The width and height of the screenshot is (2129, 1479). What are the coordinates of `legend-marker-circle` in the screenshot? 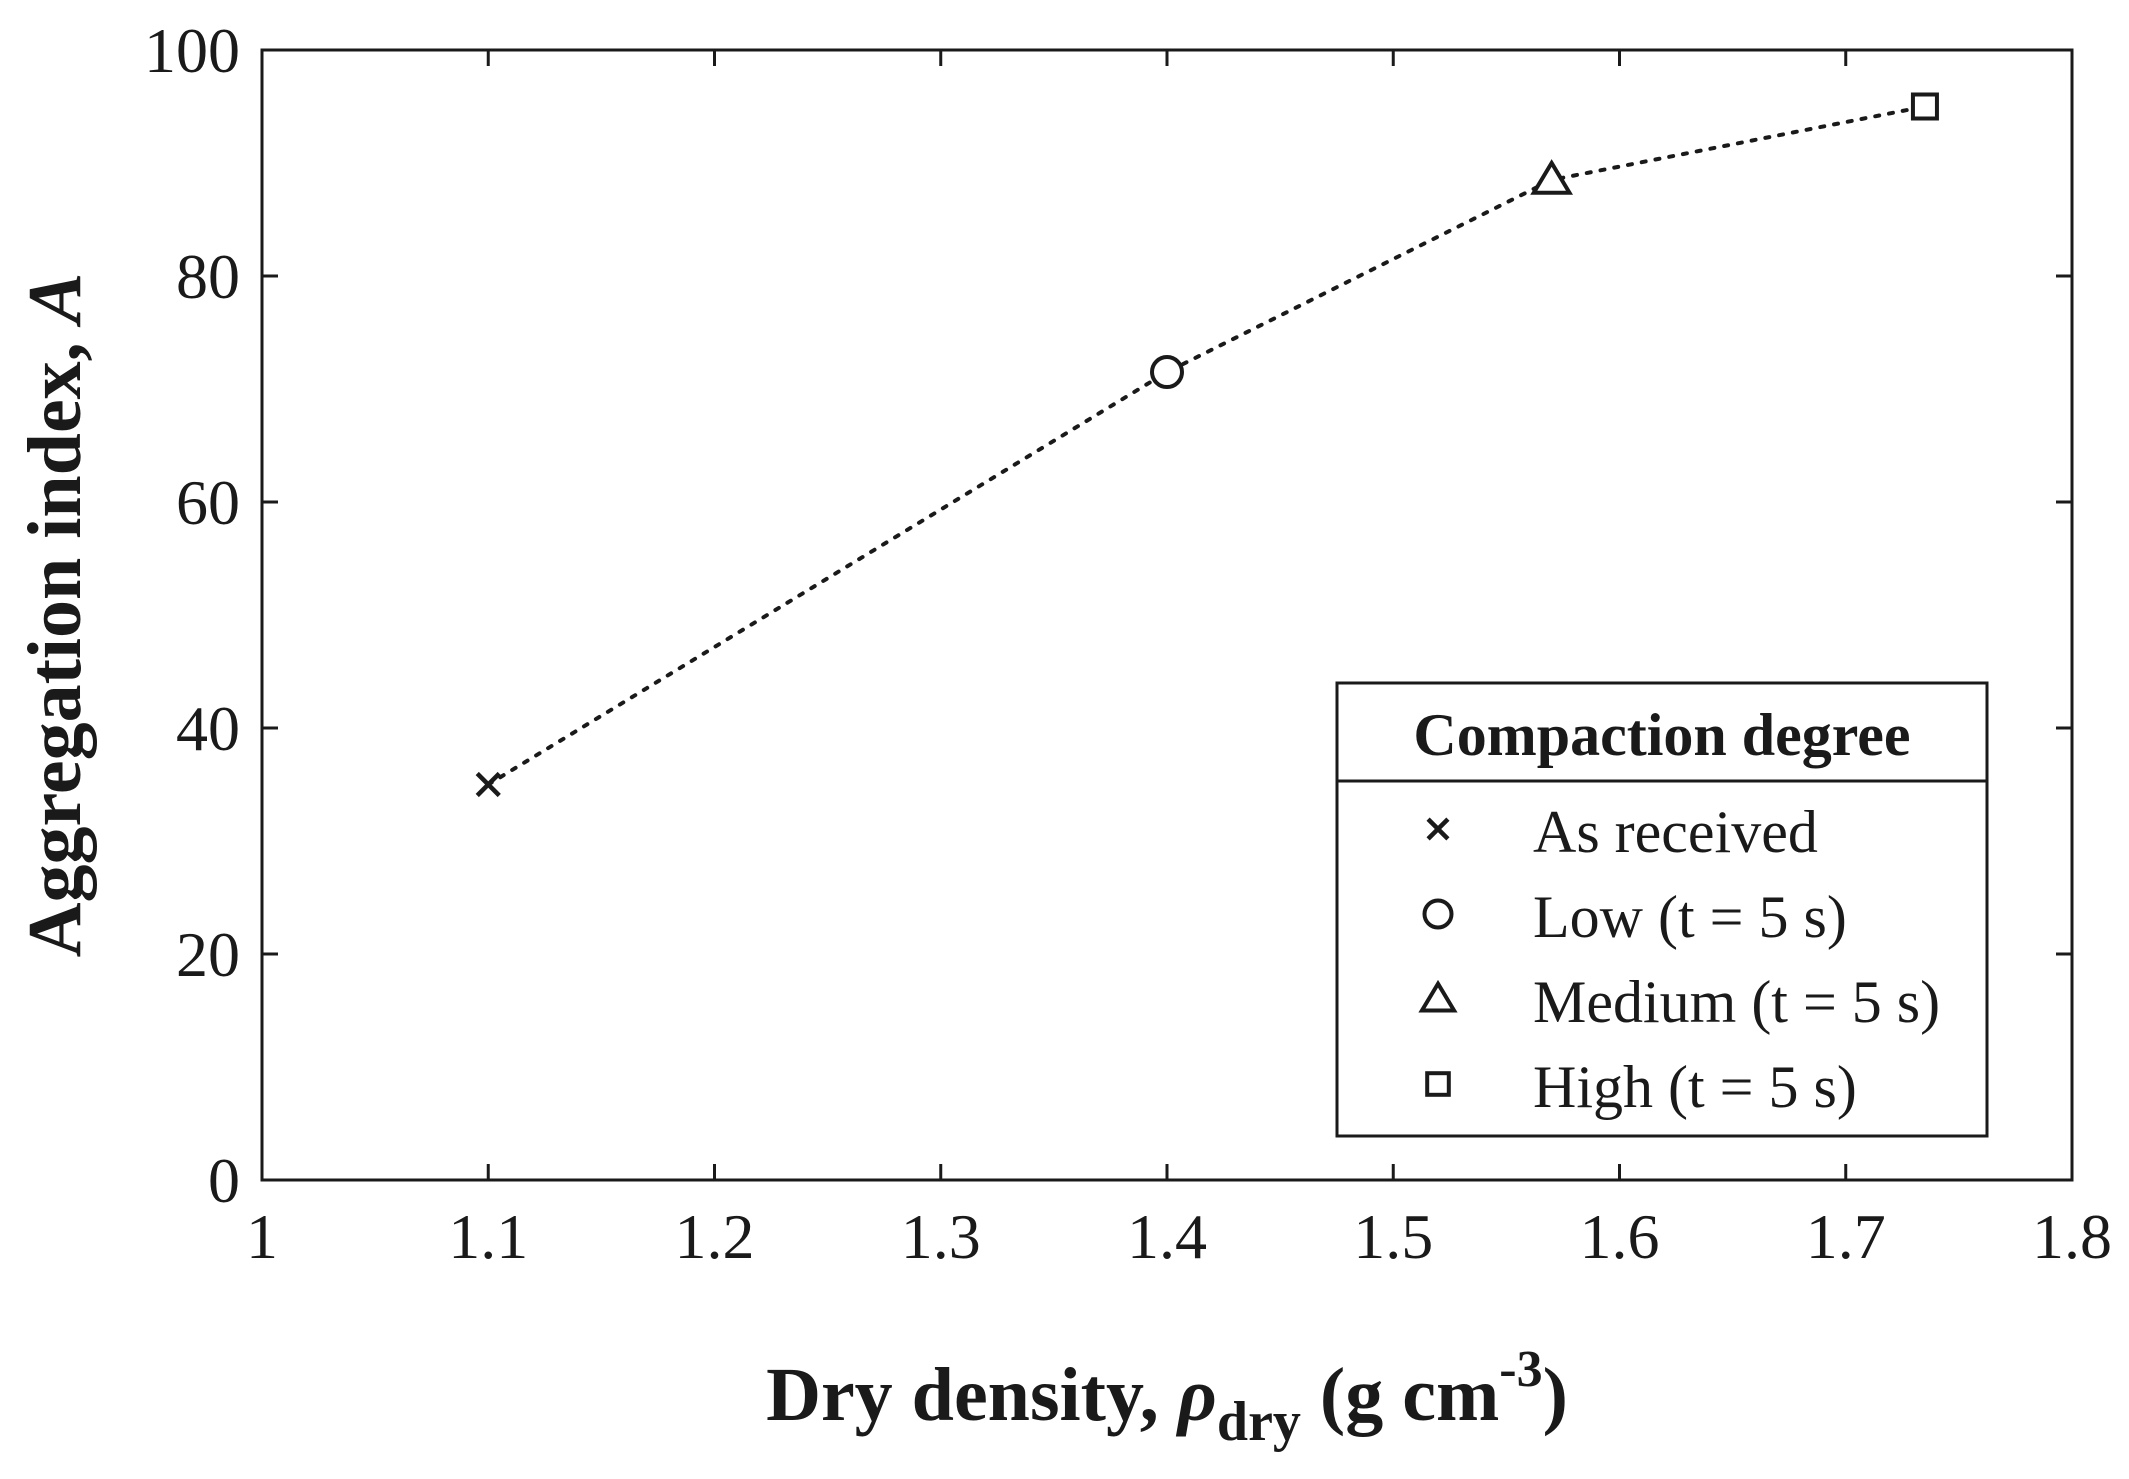 It's located at (1438, 914).